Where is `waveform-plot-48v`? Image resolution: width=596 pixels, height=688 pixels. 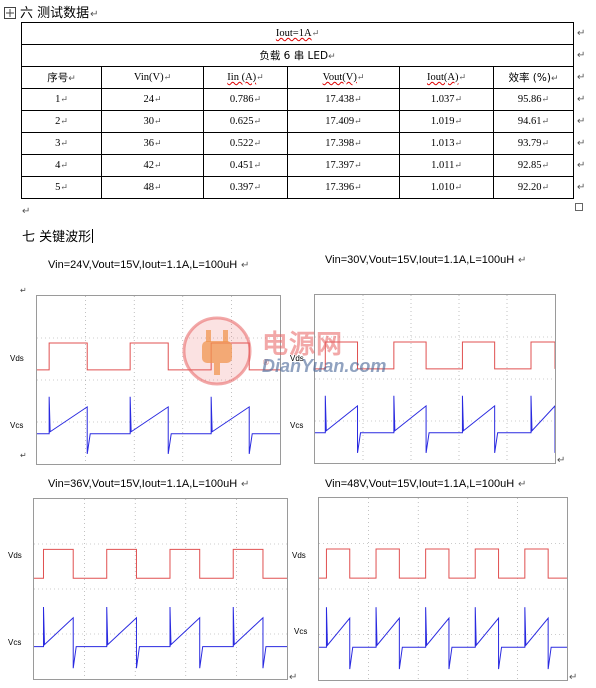
waveform-plot-48v is located at coordinates (443, 589).